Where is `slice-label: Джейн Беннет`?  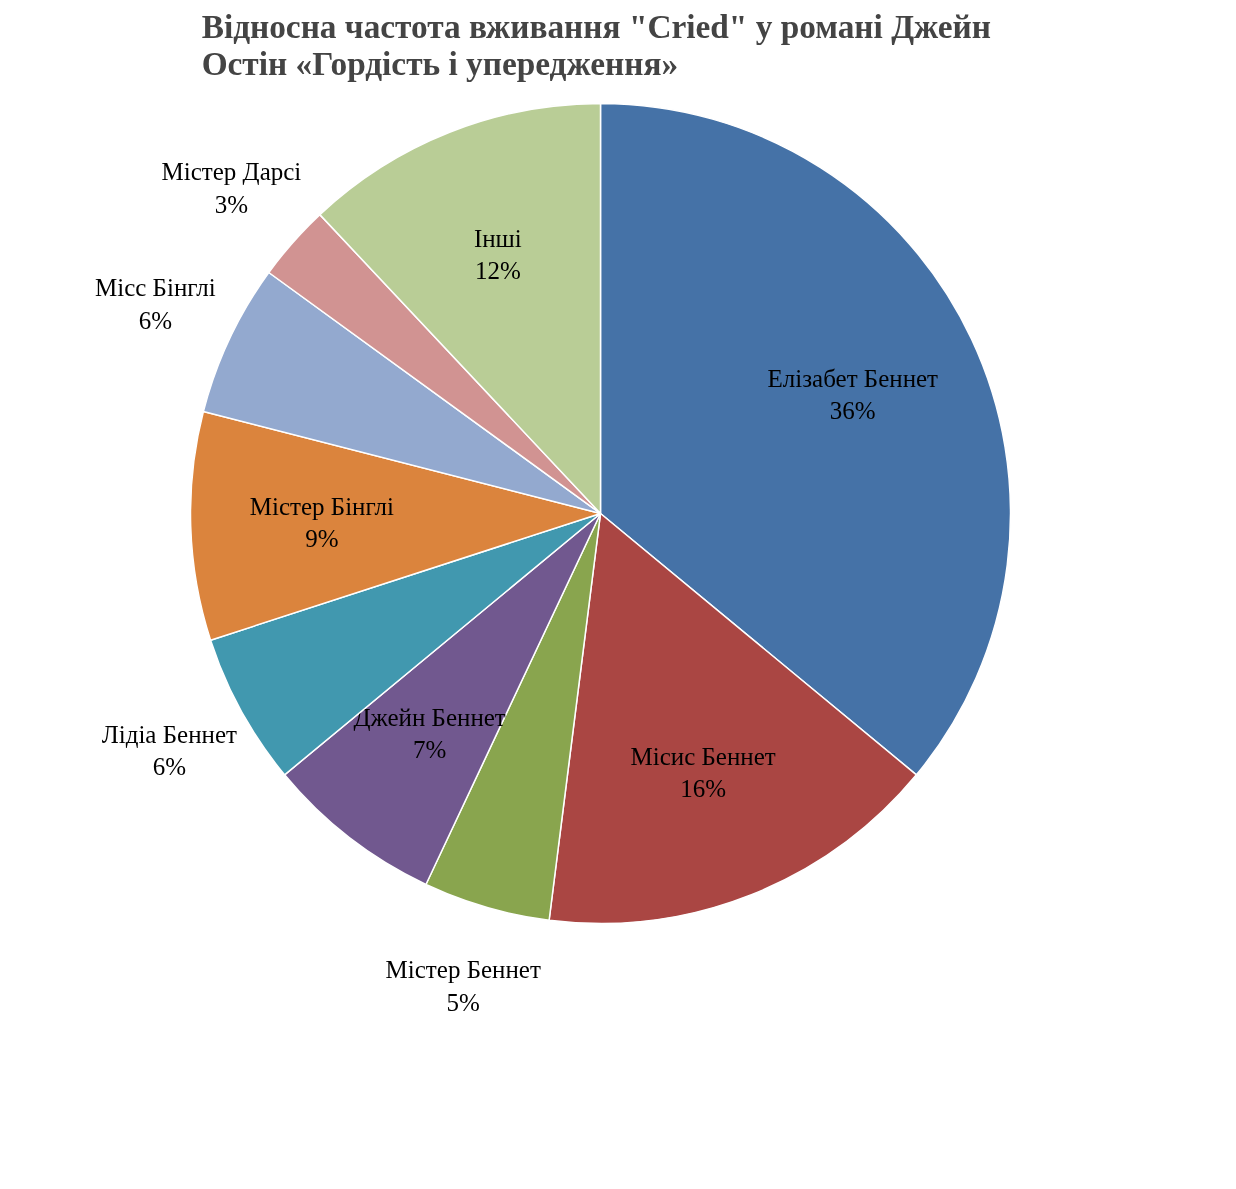 slice-label: Джейн Беннет is located at coordinates (429, 718).